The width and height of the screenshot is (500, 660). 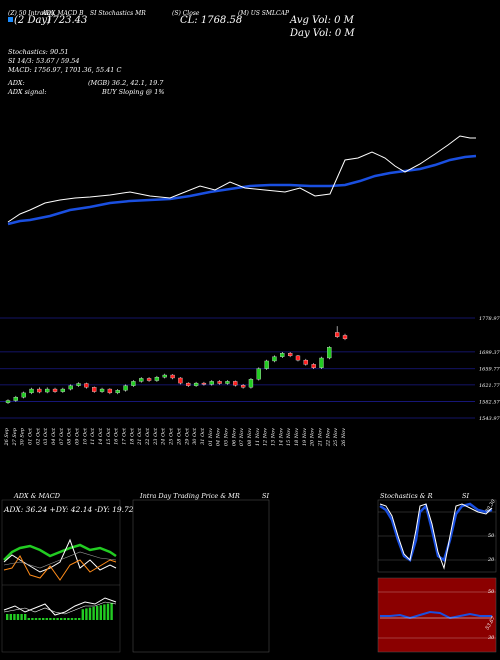 I want to click on source-label-4: (S) Close, so click(x=186, y=13).